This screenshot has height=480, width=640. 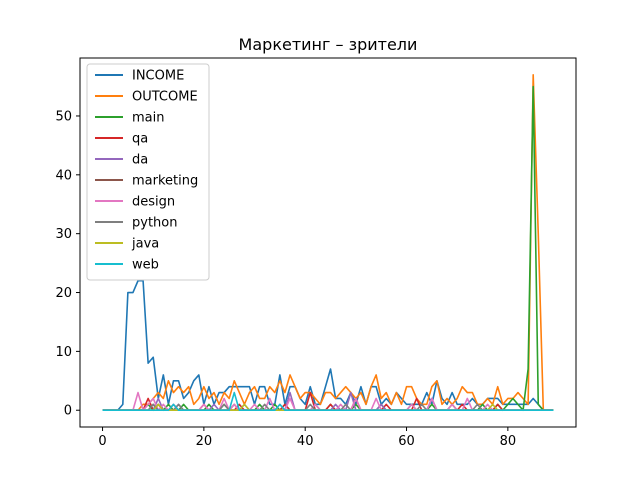 I want to click on y-tick-label: 20, so click(x=63, y=293).